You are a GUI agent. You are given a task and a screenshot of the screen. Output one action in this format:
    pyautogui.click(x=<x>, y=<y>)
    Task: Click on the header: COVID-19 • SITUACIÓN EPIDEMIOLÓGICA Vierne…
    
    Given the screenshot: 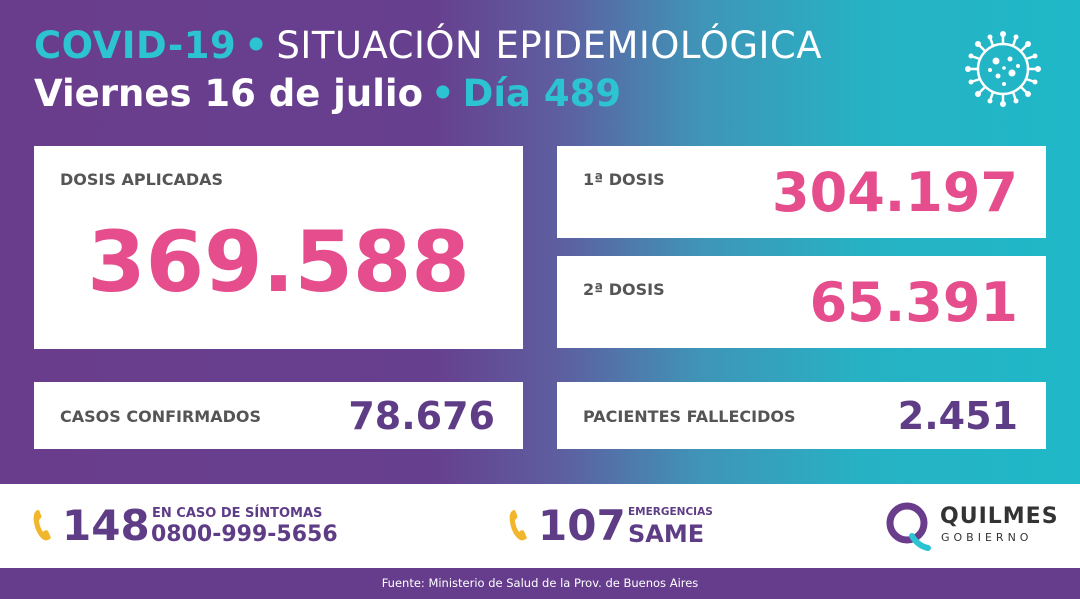 What is the action you would take?
    pyautogui.click(x=428, y=70)
    